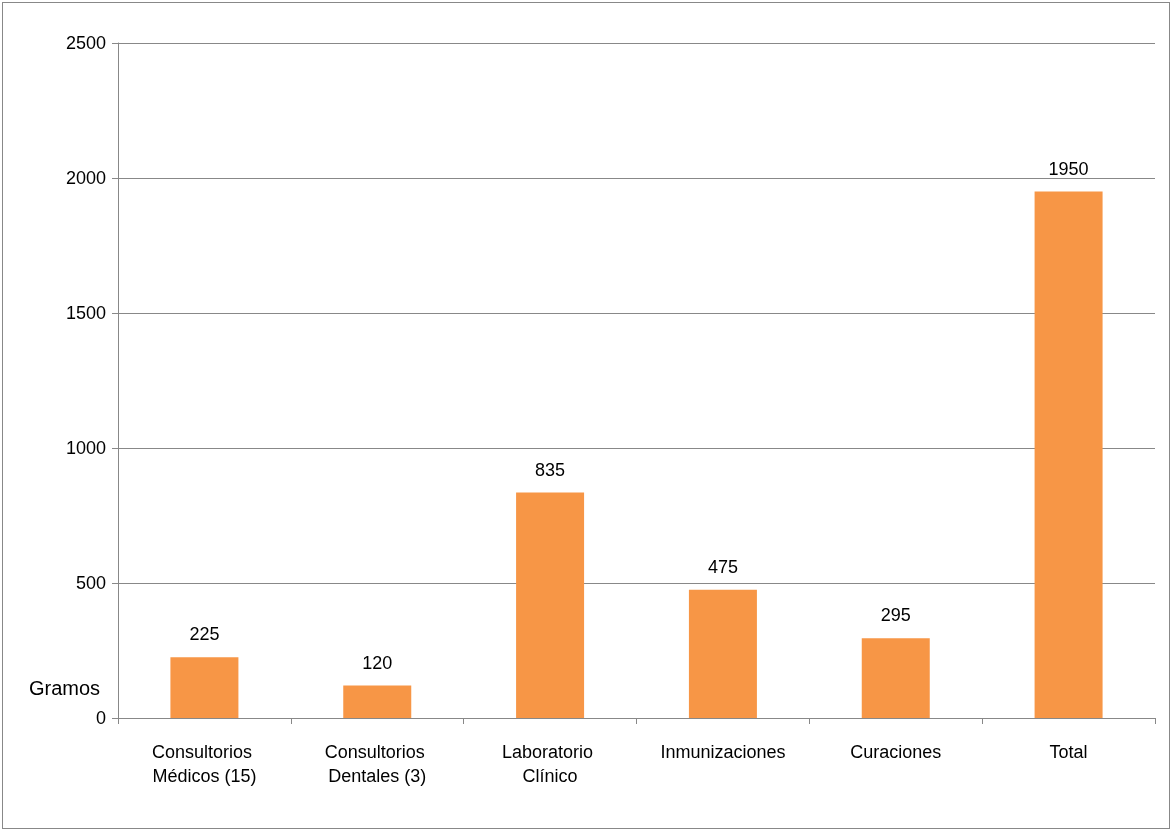  I want to click on y-tick-label: 0, so click(100, 718).